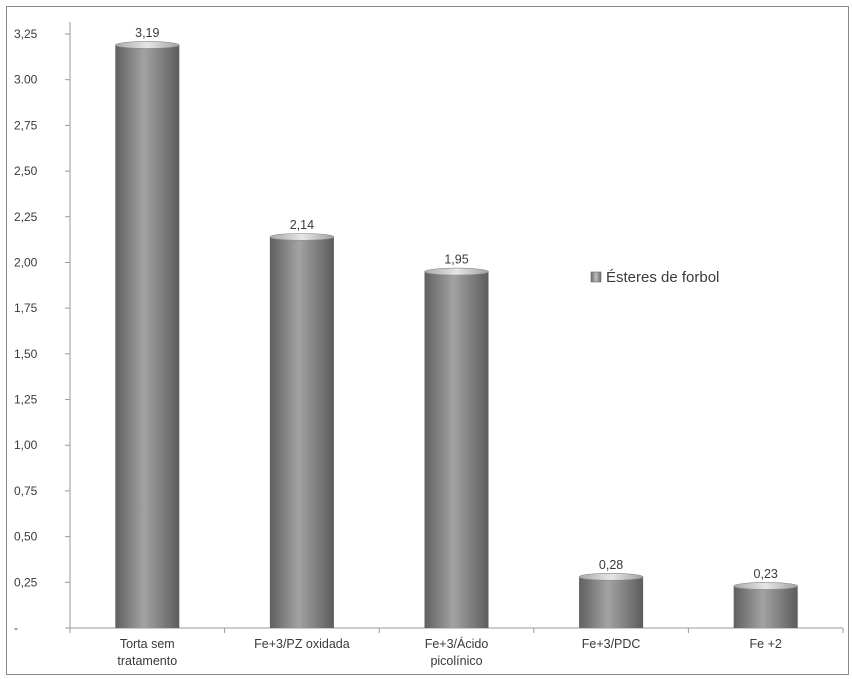 The image size is (852, 679). What do you see at coordinates (611, 644) in the screenshot?
I see `category-label: Fe+3/PDC` at bounding box center [611, 644].